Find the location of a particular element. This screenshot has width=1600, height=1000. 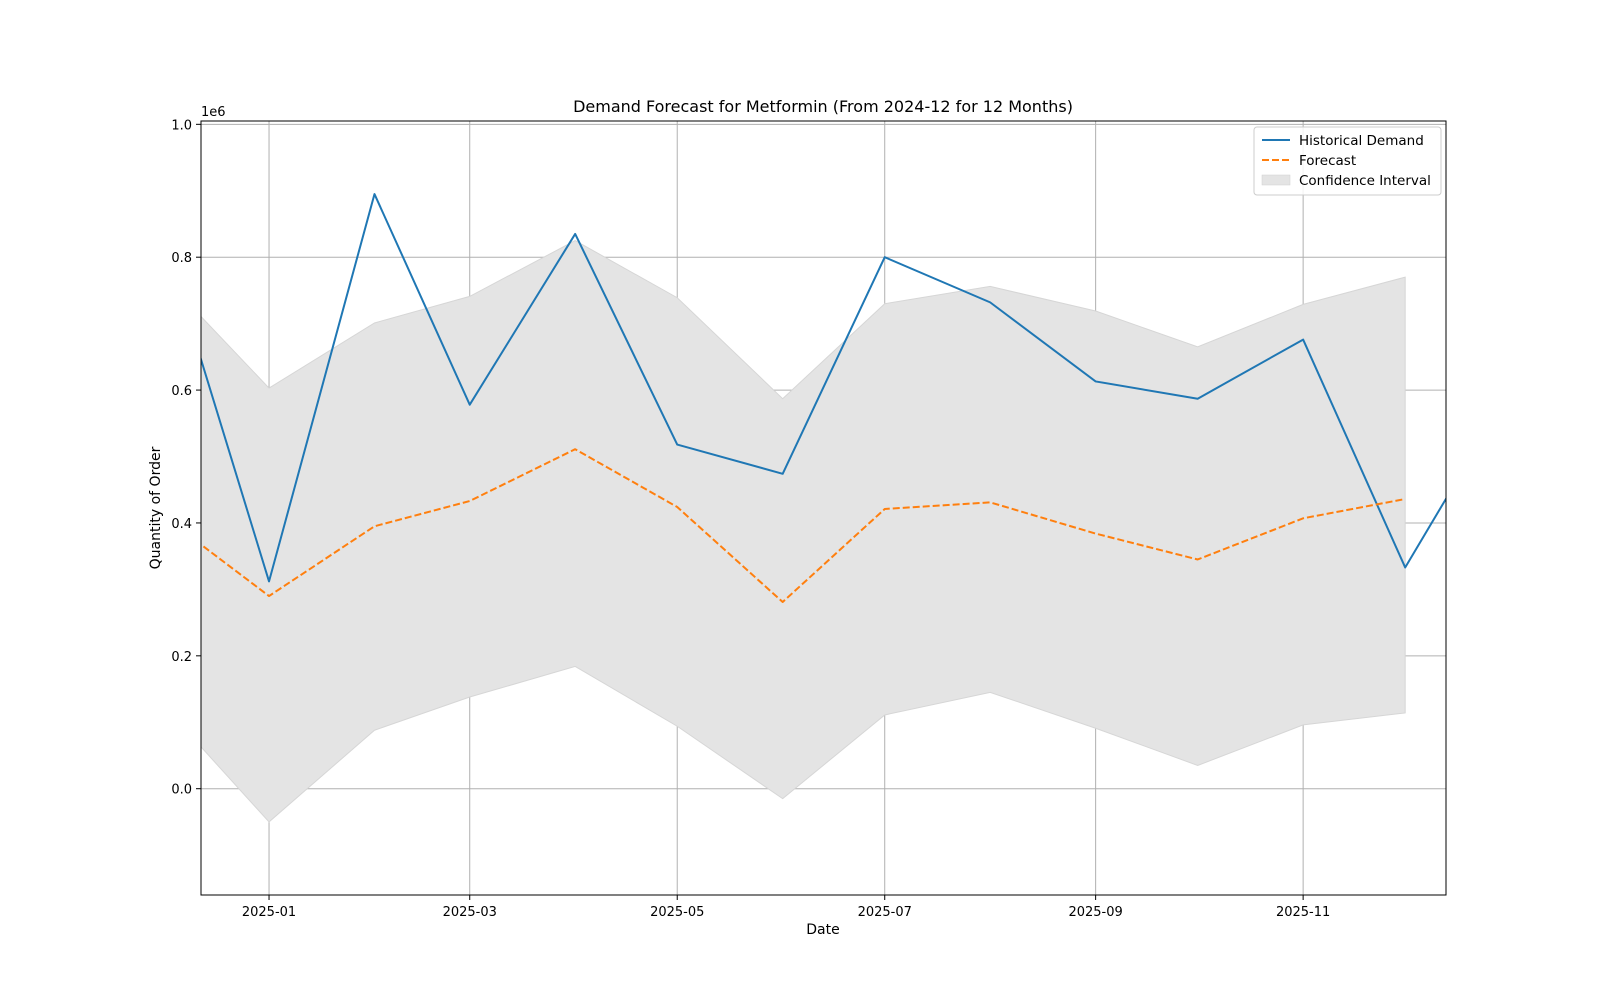

x-tick-label: 2025-05 is located at coordinates (677, 912).